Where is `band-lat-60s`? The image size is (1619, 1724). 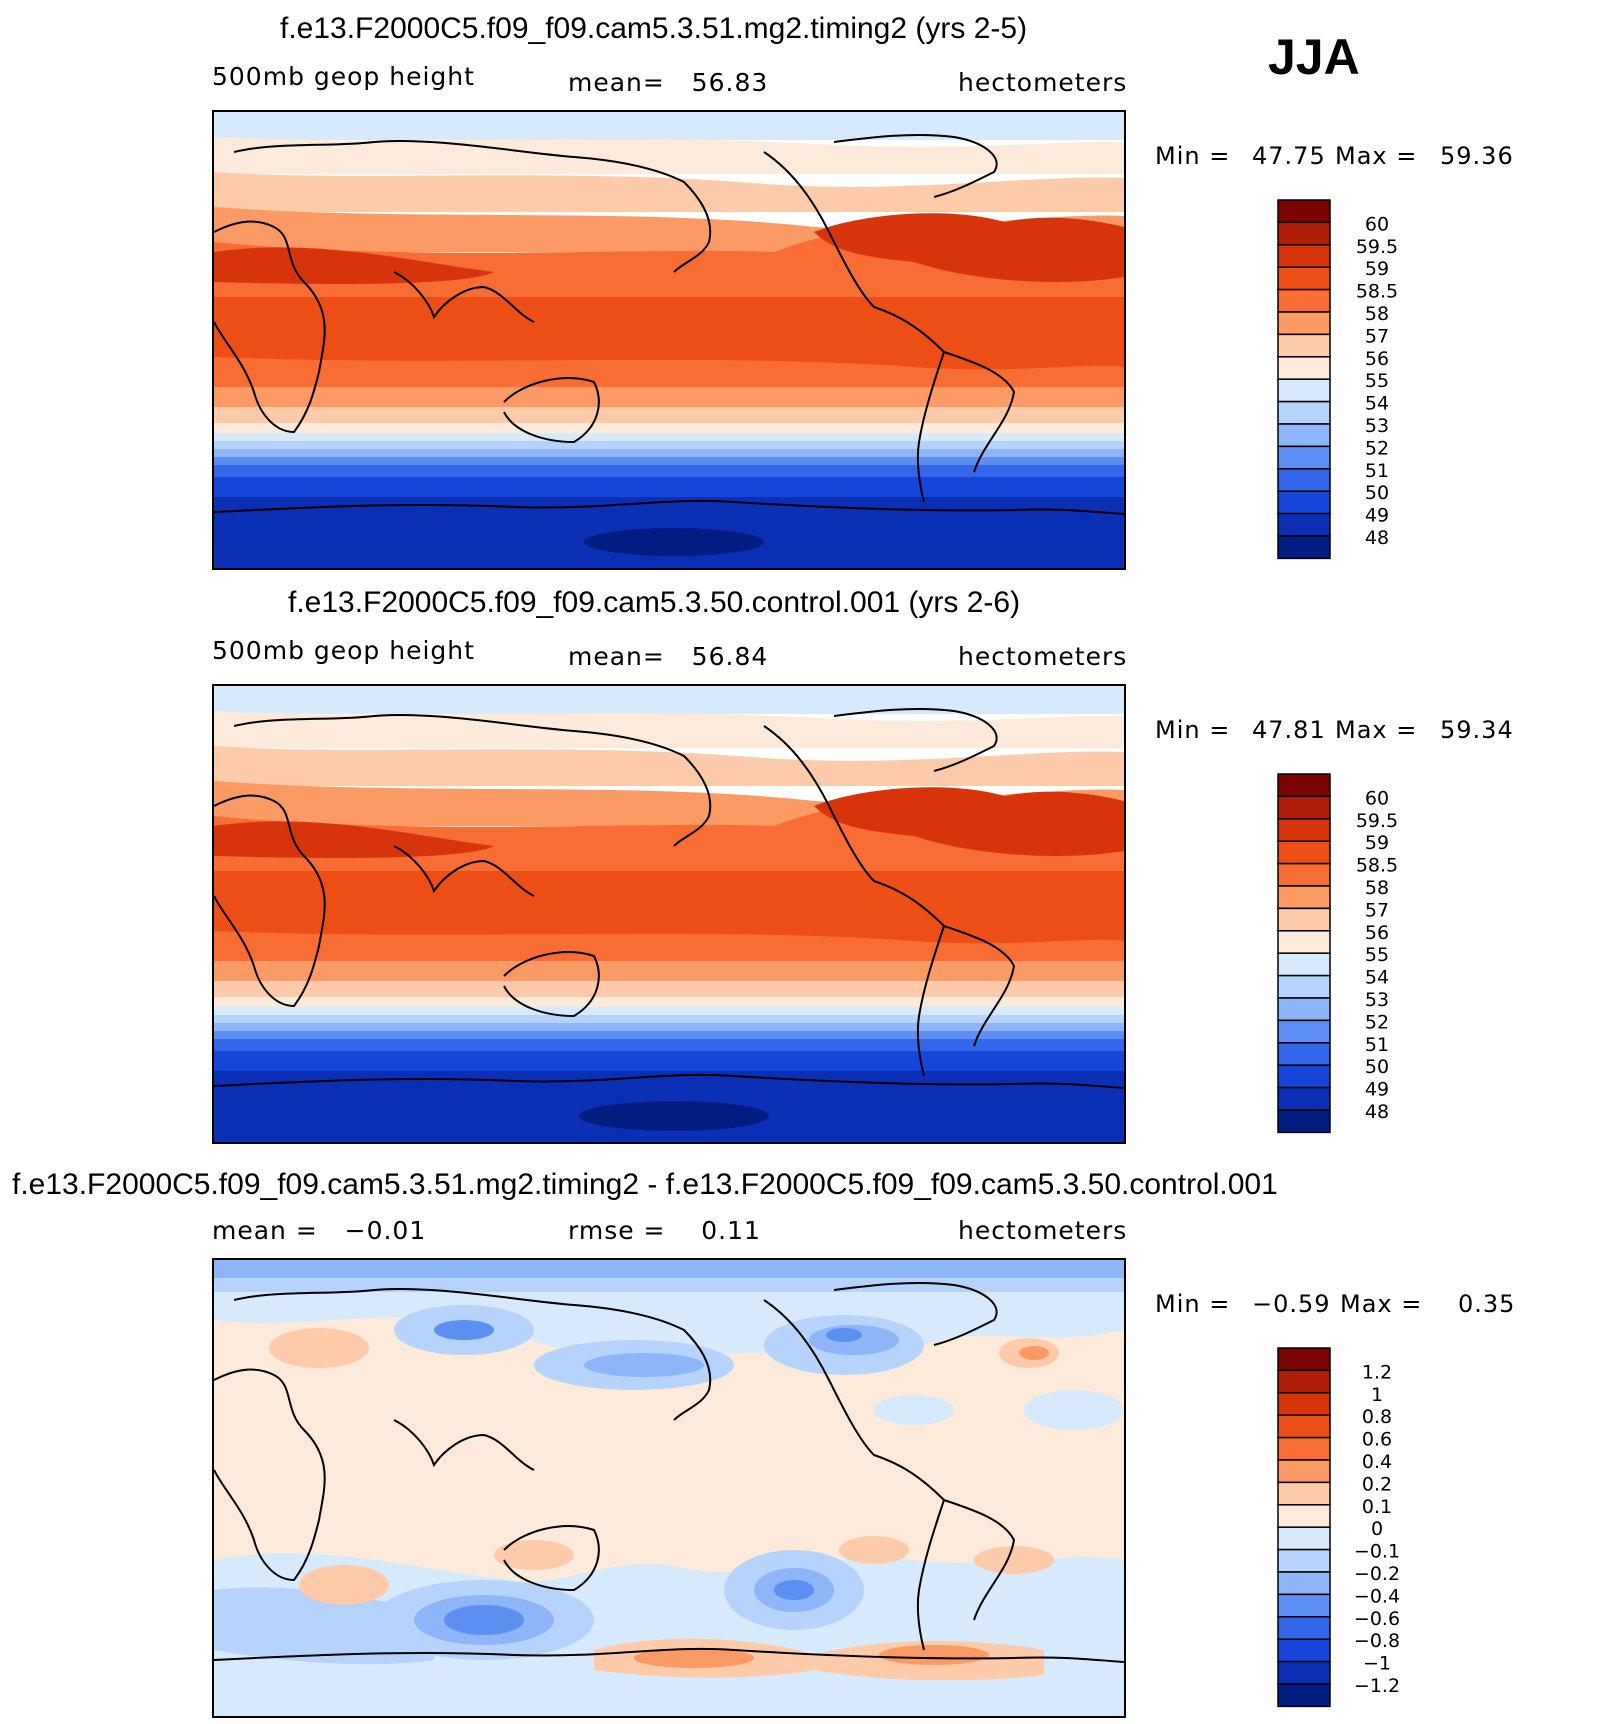
band-lat-60s is located at coordinates (669, 472).